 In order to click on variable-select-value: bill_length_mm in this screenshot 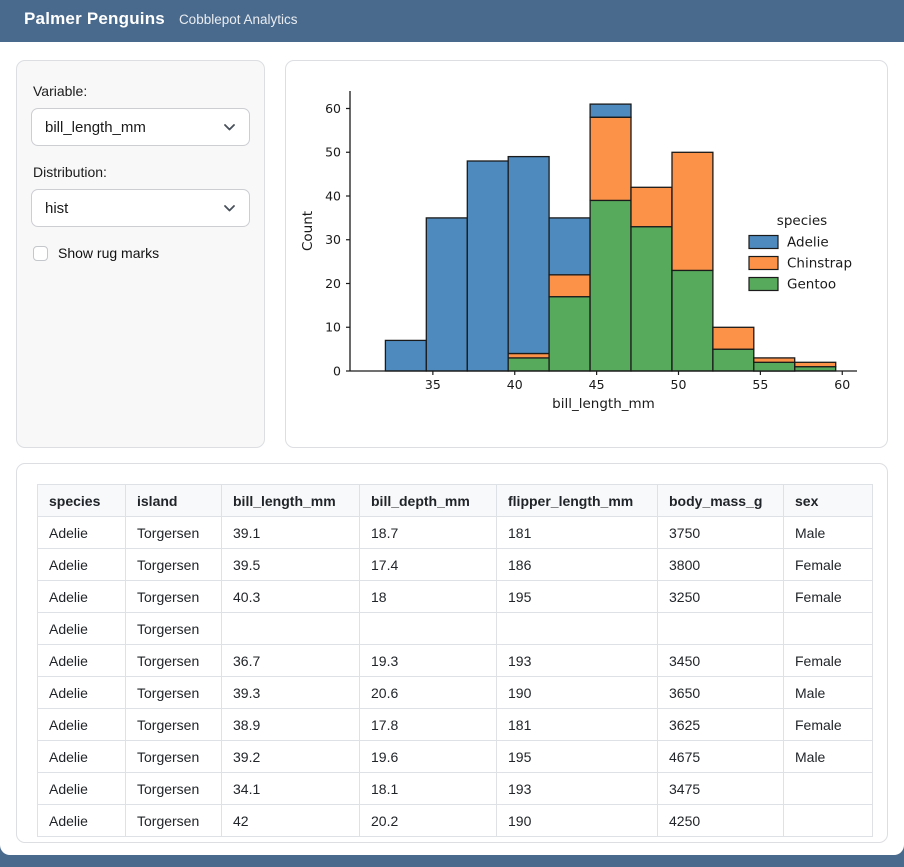, I will do `click(95, 127)`.